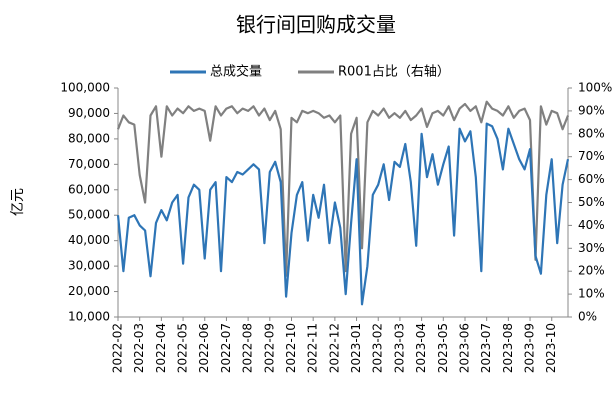 This screenshot has width=616, height=412. I want to click on x-tick-label: 2022-06, so click(204, 348).